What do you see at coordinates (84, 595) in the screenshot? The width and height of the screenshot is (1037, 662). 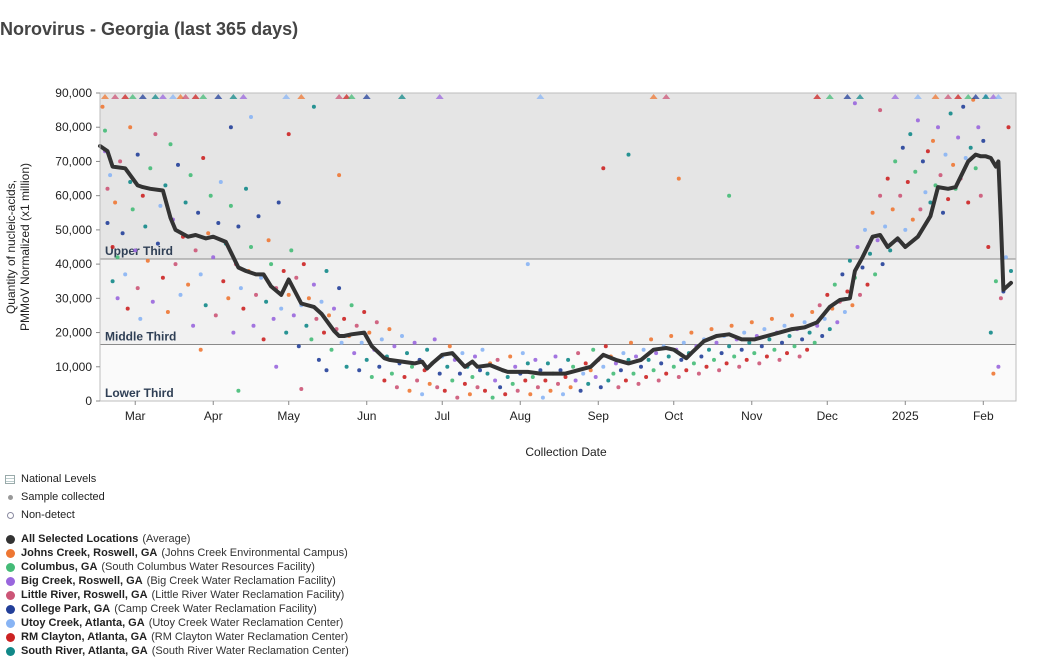 I see `series-name: Little River, Roswell, GA` at bounding box center [84, 595].